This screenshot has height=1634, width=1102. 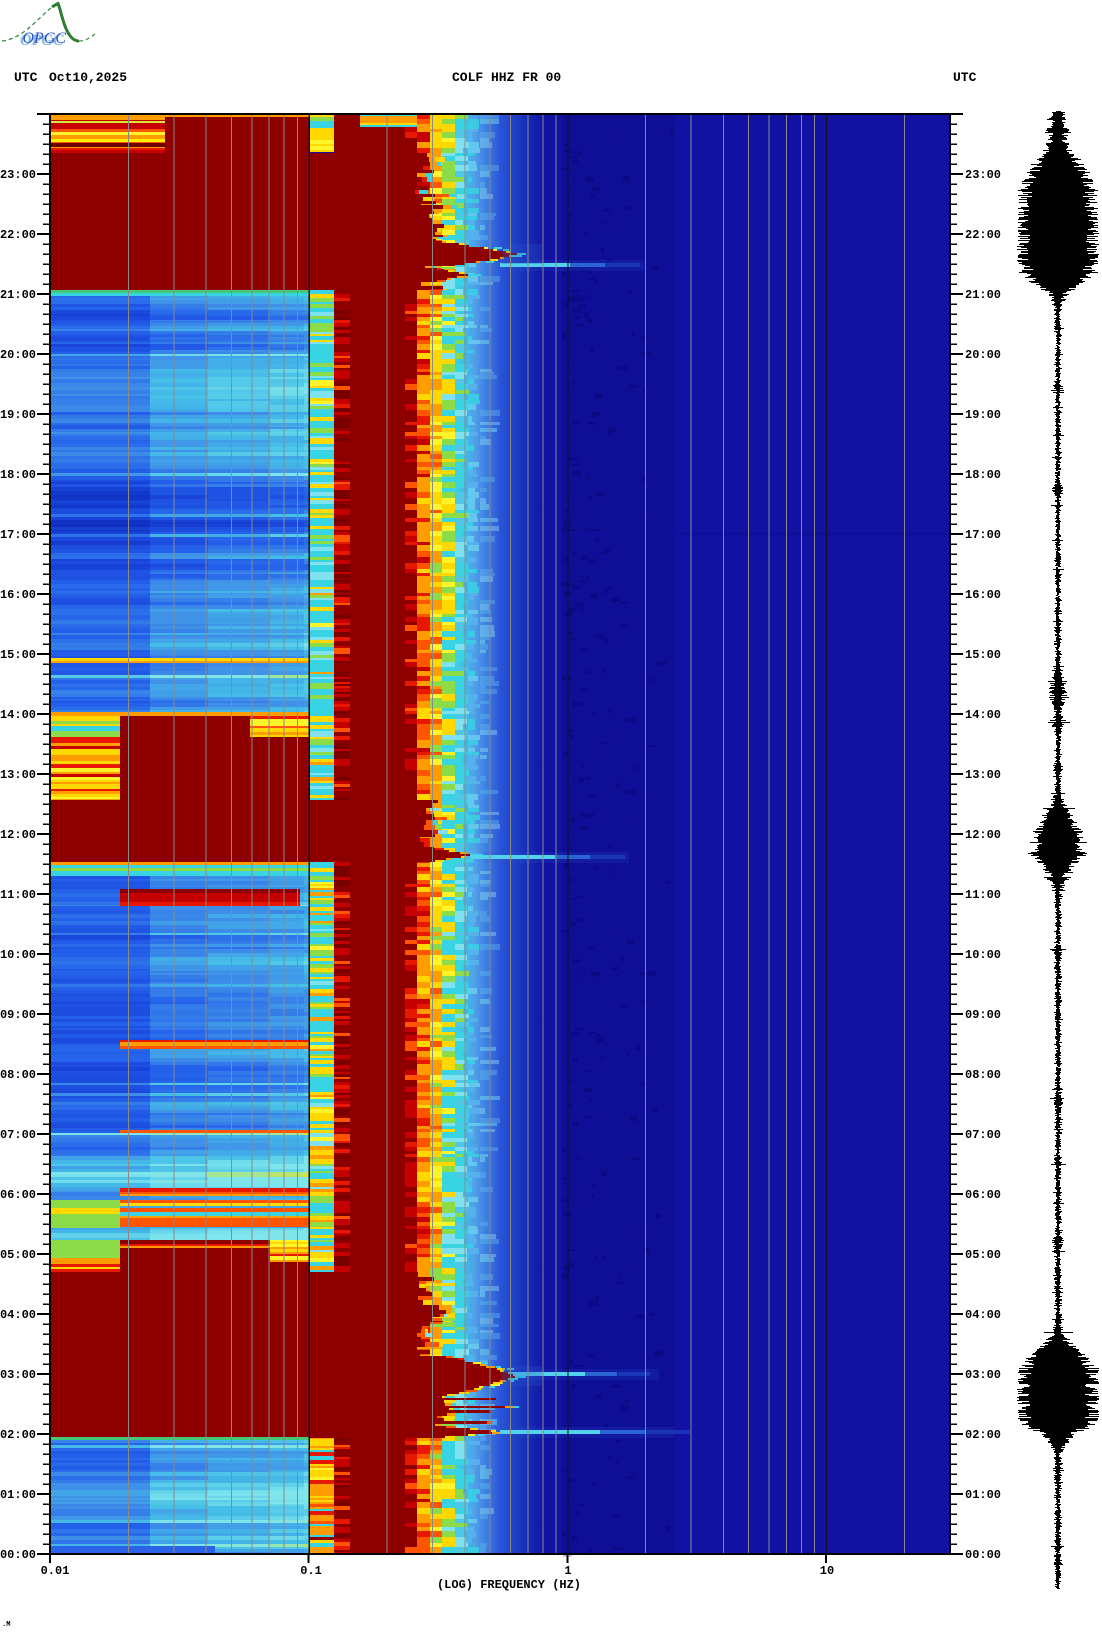 What do you see at coordinates (827, 1571) in the screenshot?
I see `svg-text: 10` at bounding box center [827, 1571].